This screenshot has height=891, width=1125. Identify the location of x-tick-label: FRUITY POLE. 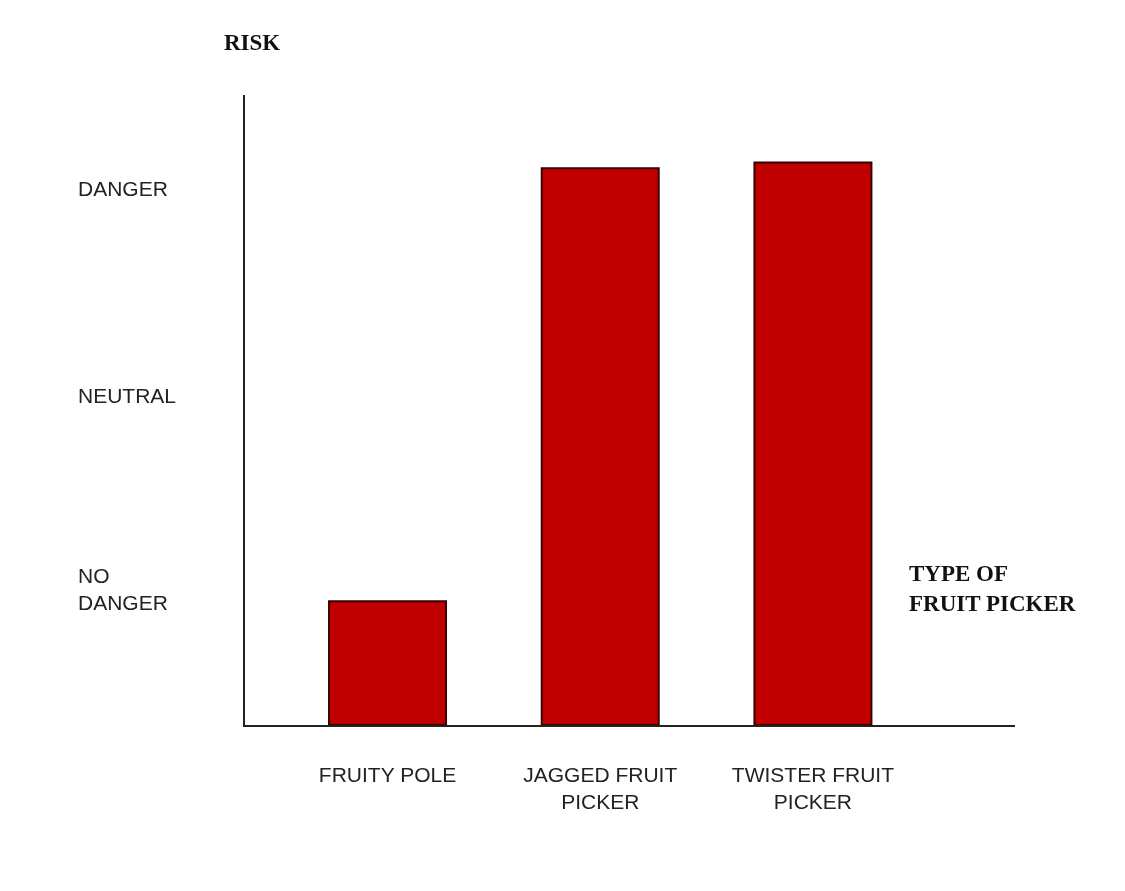
(387, 774).